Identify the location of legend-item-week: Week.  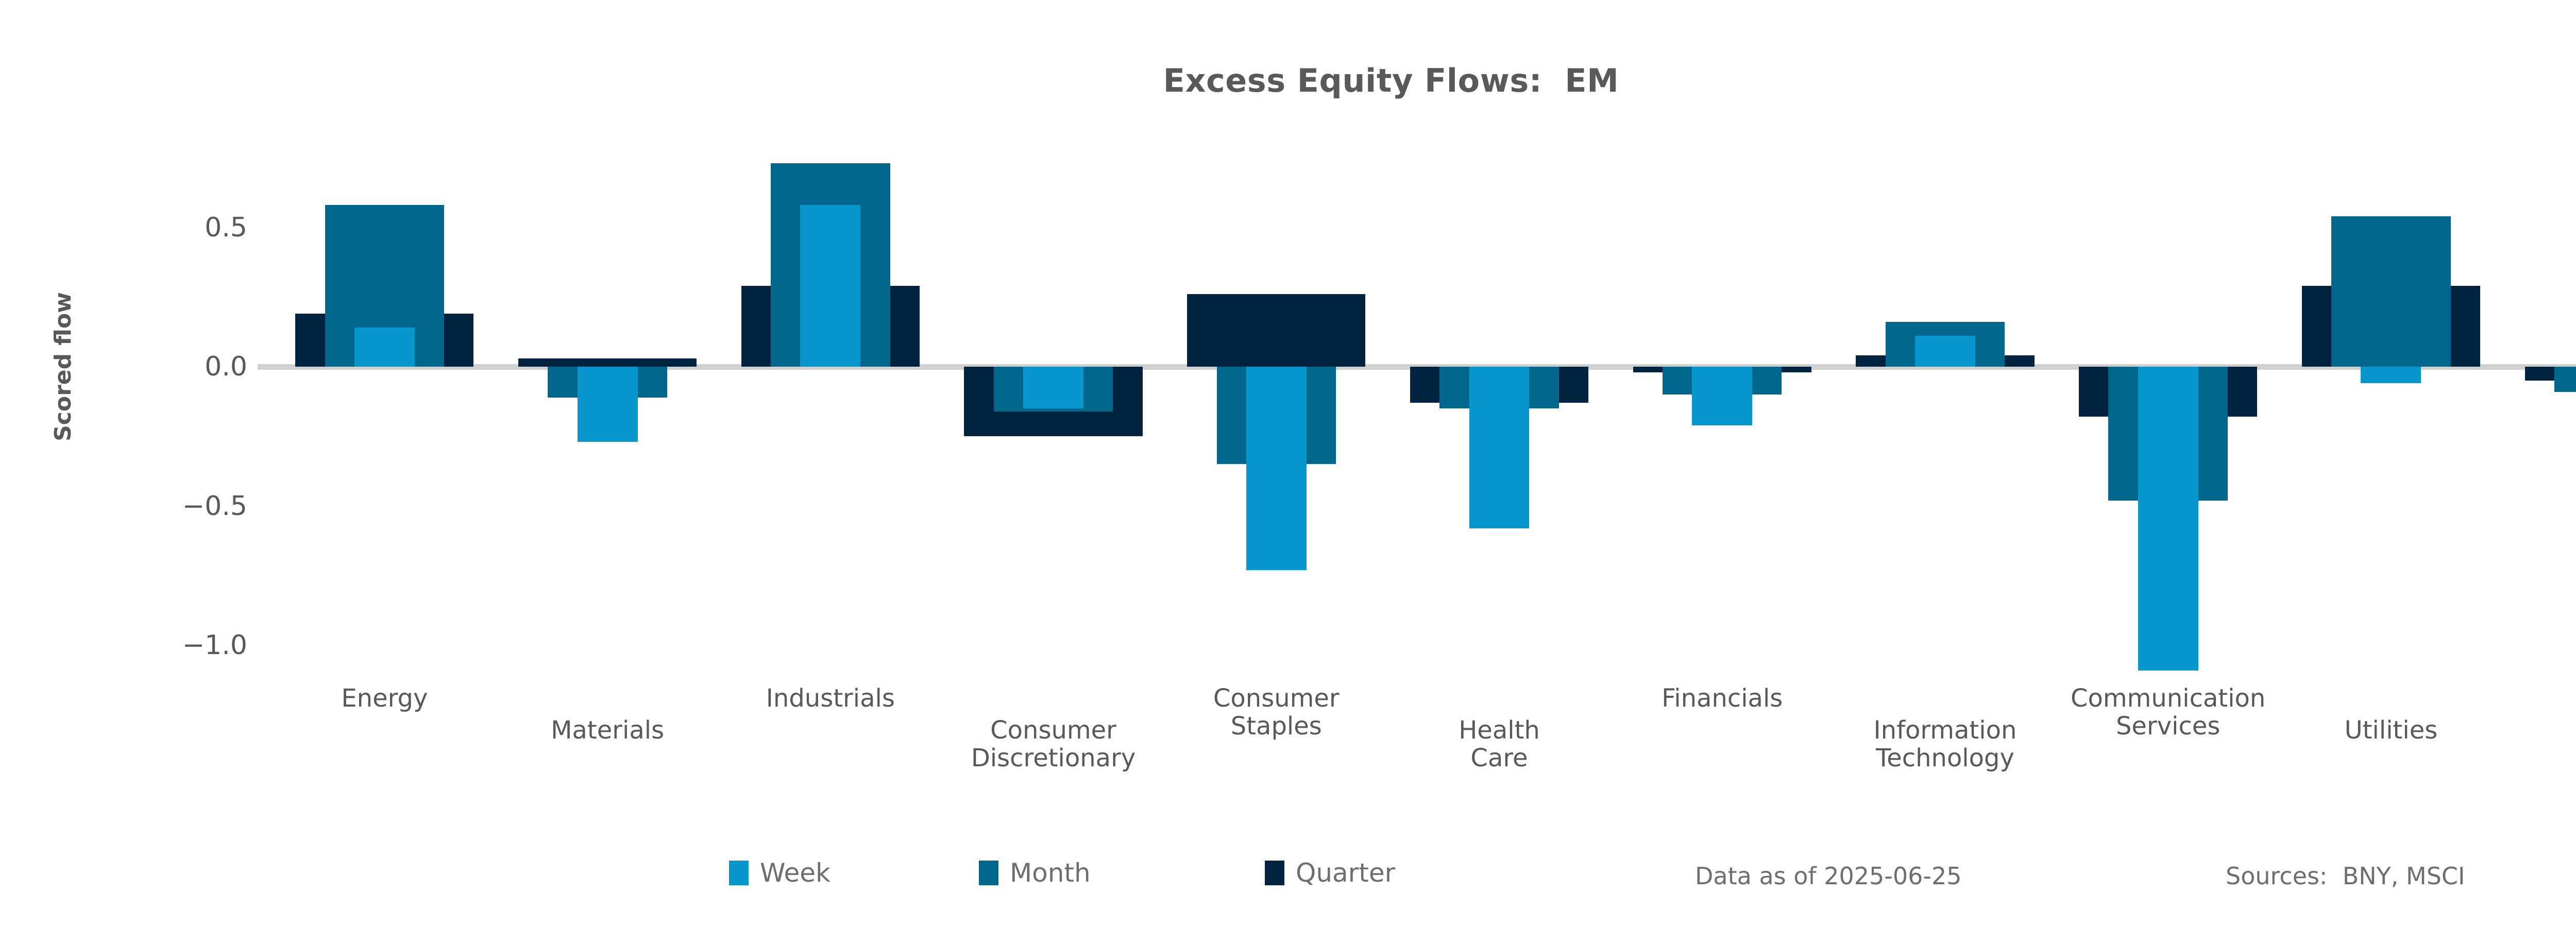
(780, 873).